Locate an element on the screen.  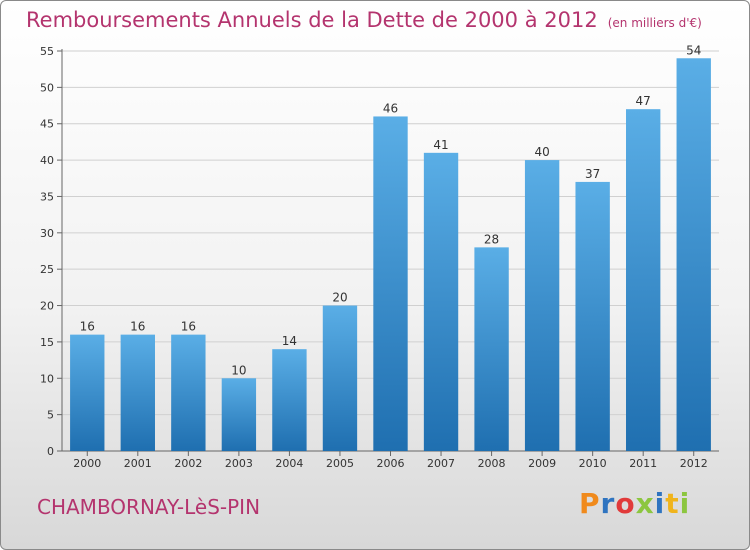
x-tick-label: 2000 is located at coordinates (87, 463).